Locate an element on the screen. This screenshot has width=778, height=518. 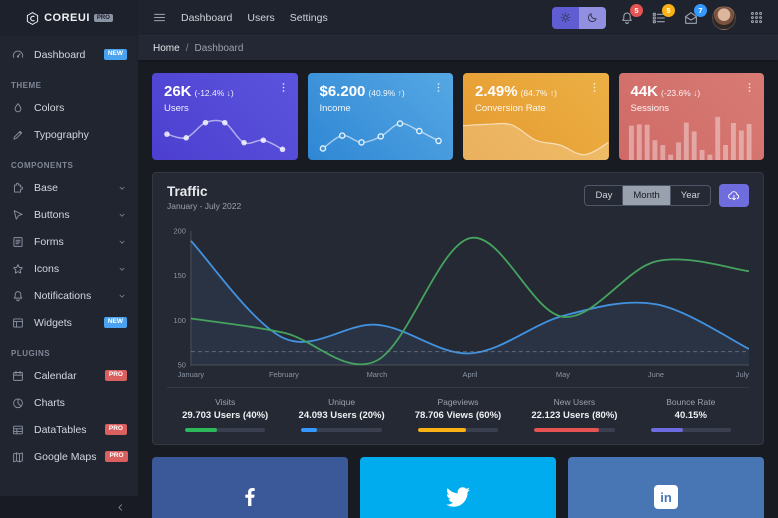
stat-label: Pageviews is located at coordinates (458, 402).